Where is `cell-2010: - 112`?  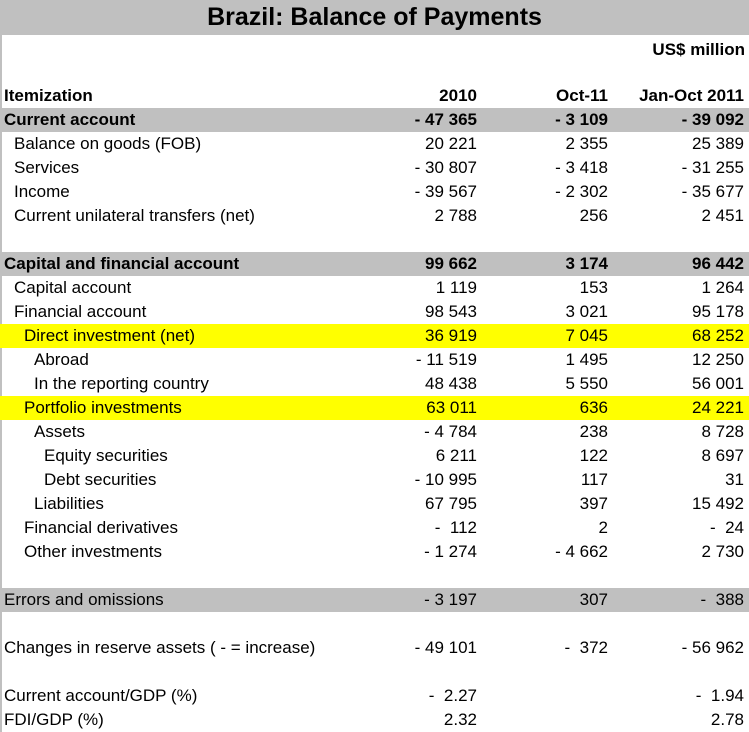 cell-2010: - 112 is located at coordinates (455, 527).